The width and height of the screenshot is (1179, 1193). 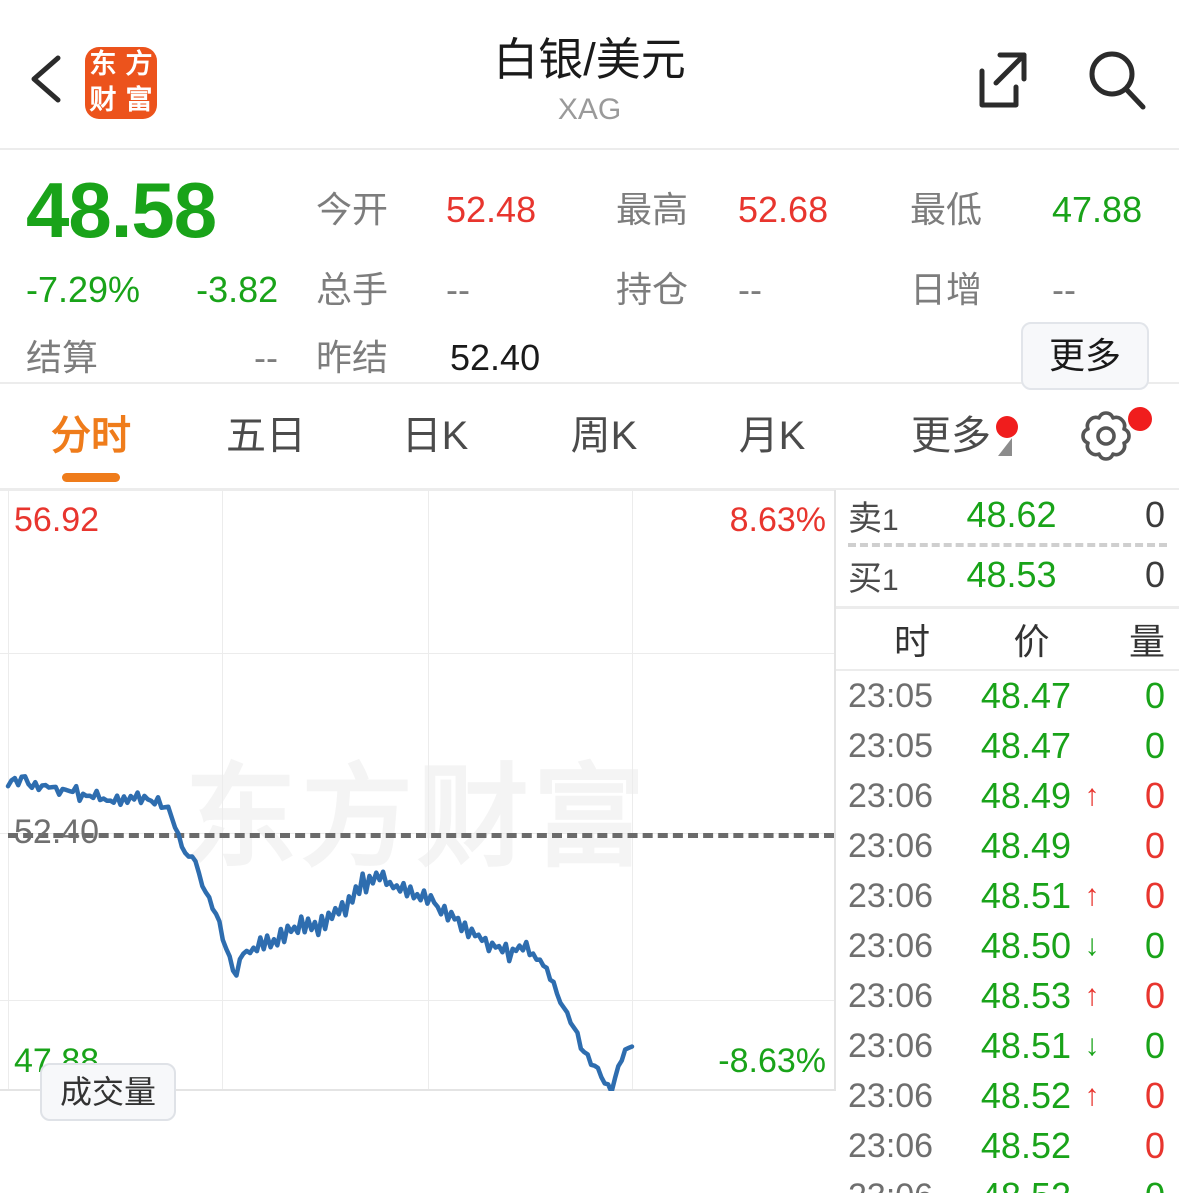 What do you see at coordinates (772, 436) in the screenshot?
I see `tab-monthly-k: 月K` at bounding box center [772, 436].